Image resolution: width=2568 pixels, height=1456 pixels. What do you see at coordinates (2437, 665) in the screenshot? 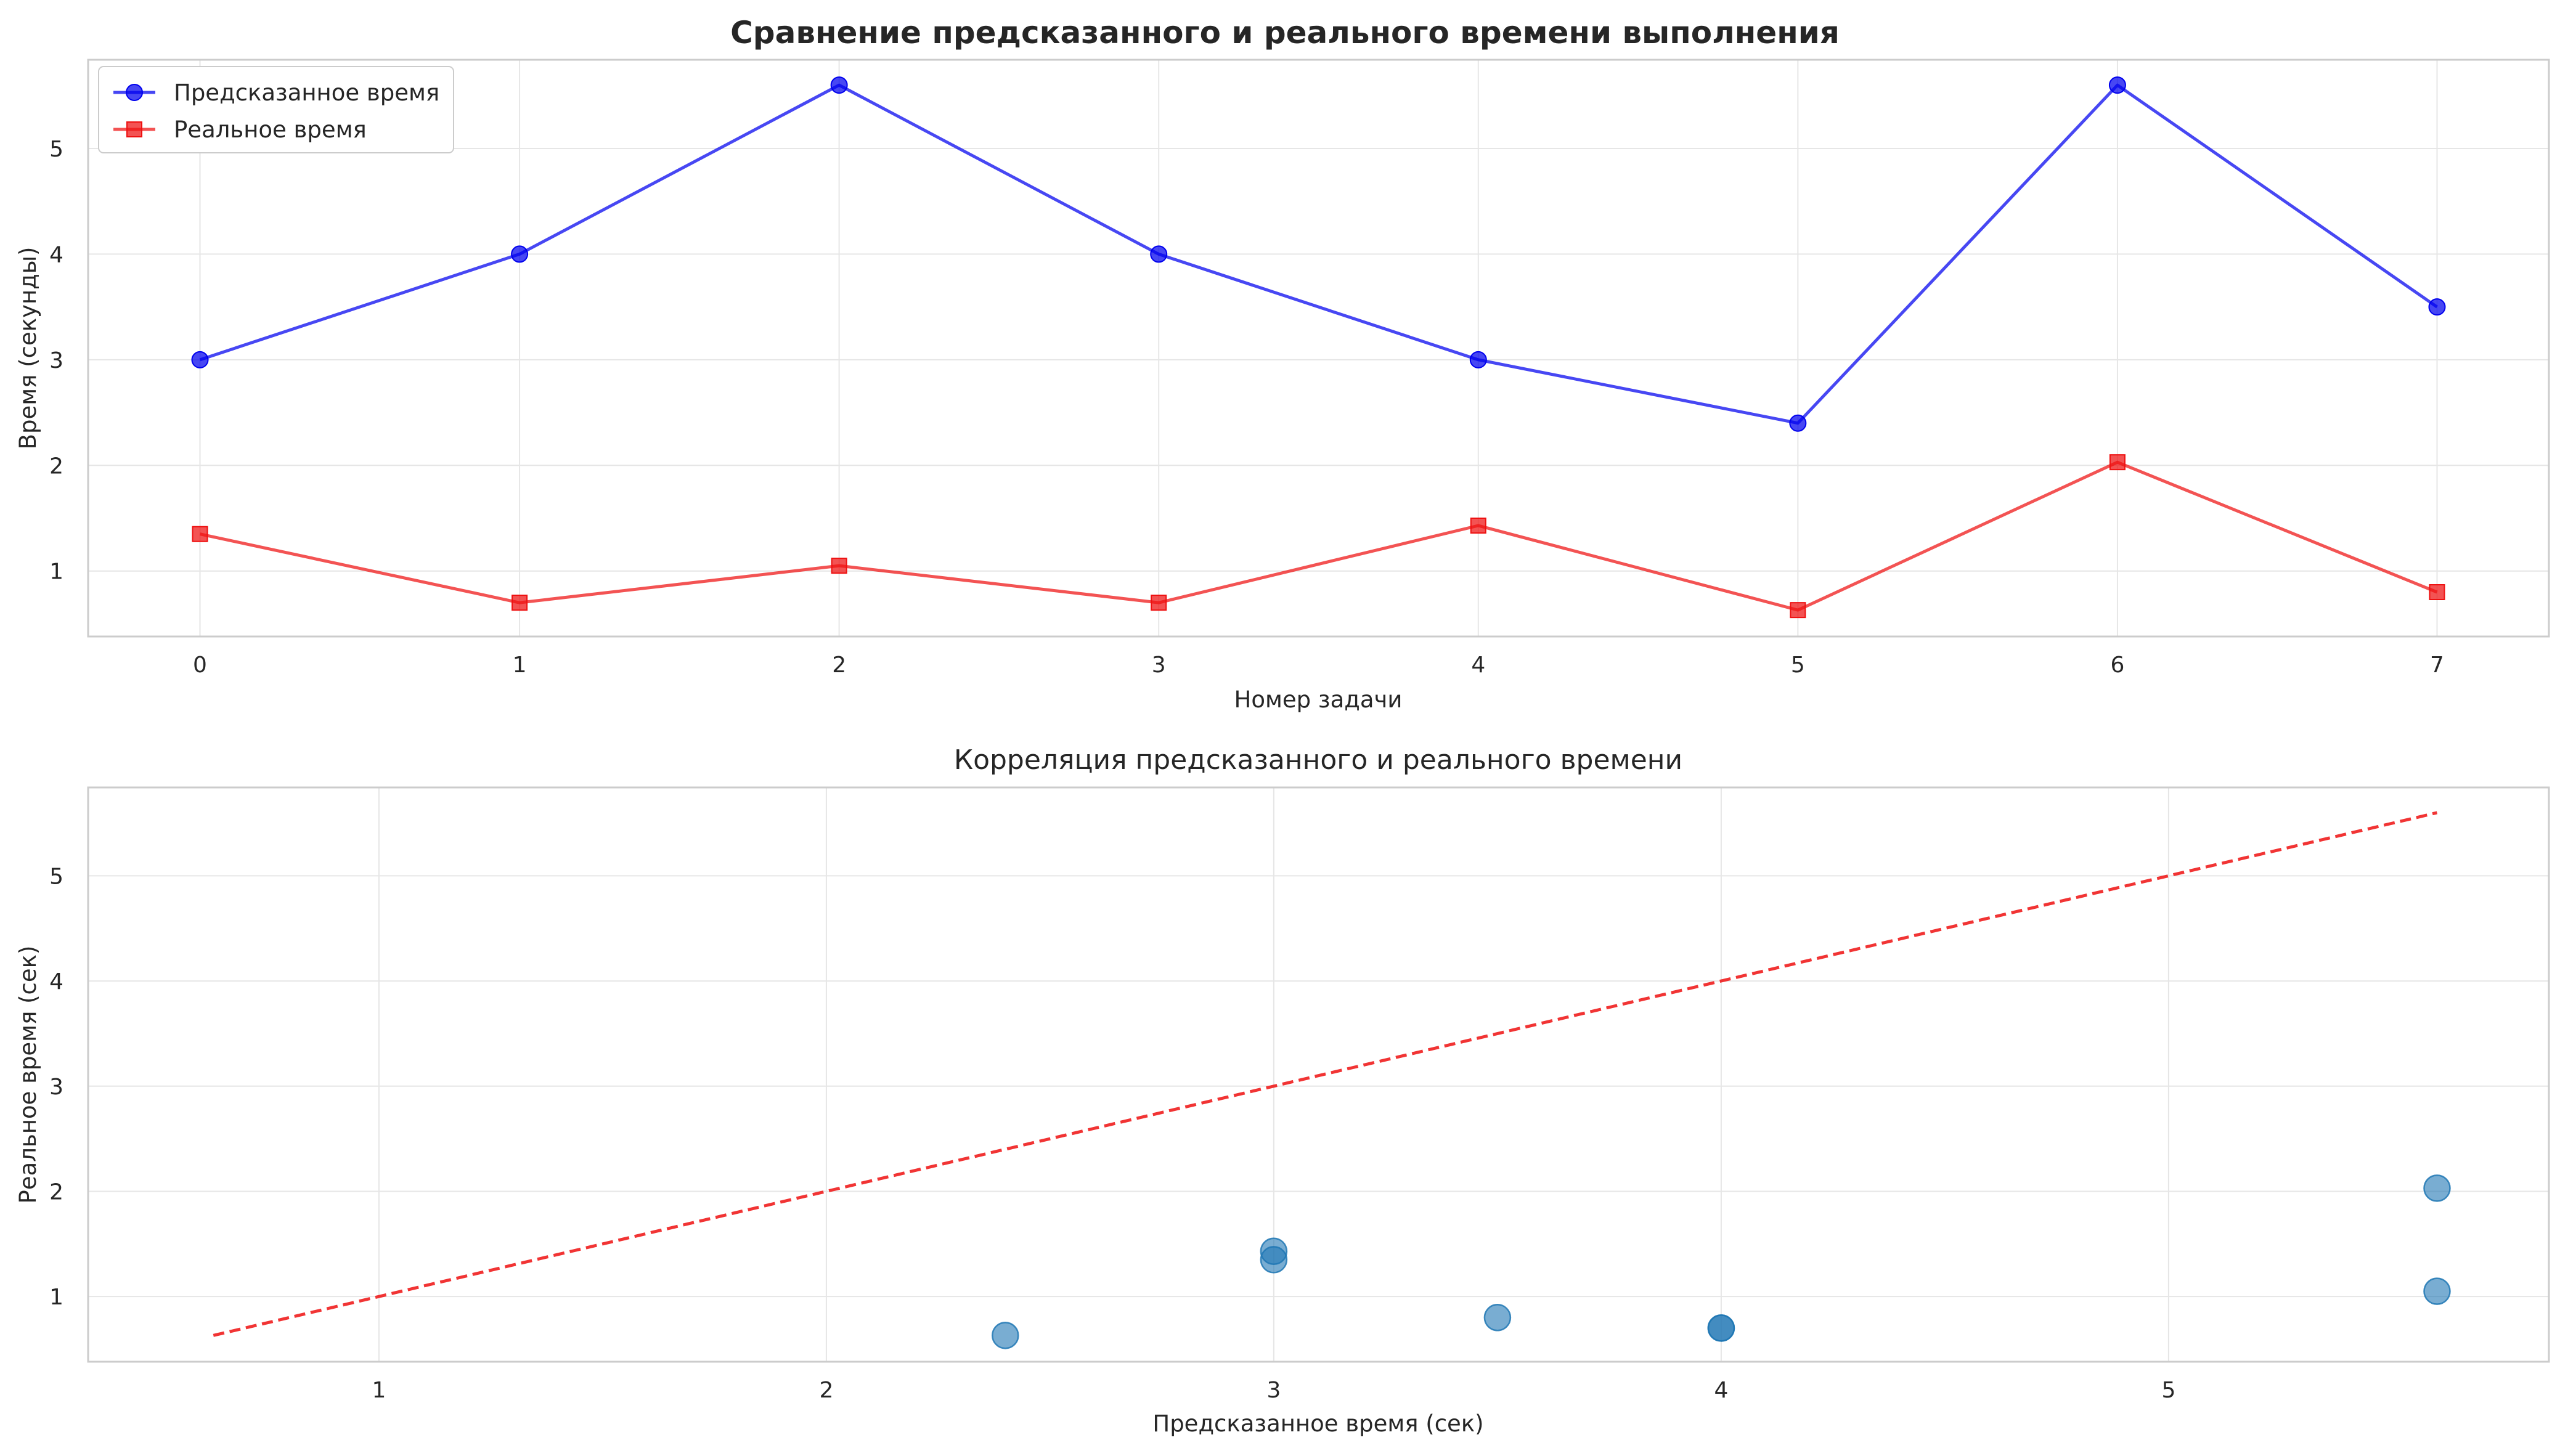
I see `line-chart-x-tick-7: 7` at bounding box center [2437, 665].